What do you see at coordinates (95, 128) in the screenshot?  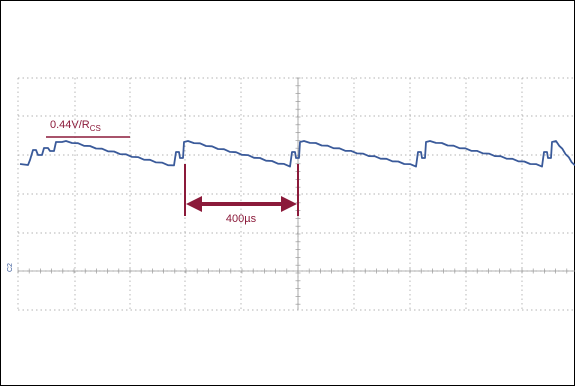 I see `level-label-subscript: CS` at bounding box center [95, 128].